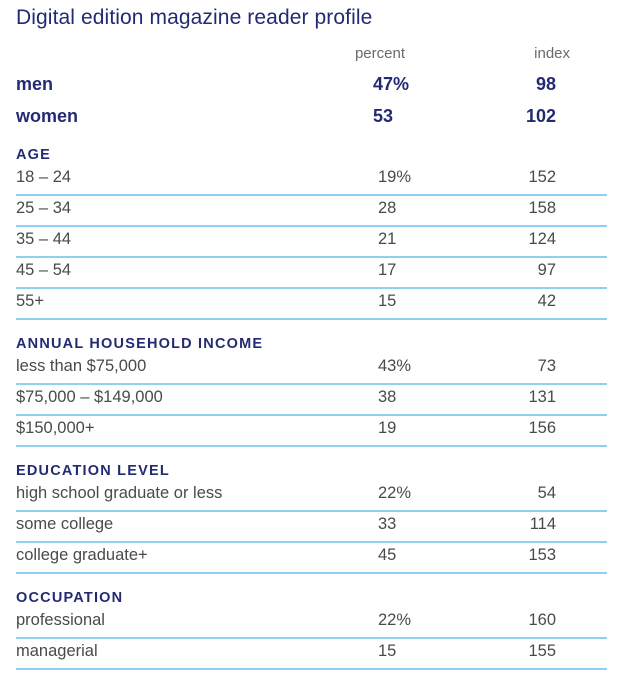 This screenshot has height=685, width=620. I want to click on table-row: 35 – 44 21 124, so click(311, 242).